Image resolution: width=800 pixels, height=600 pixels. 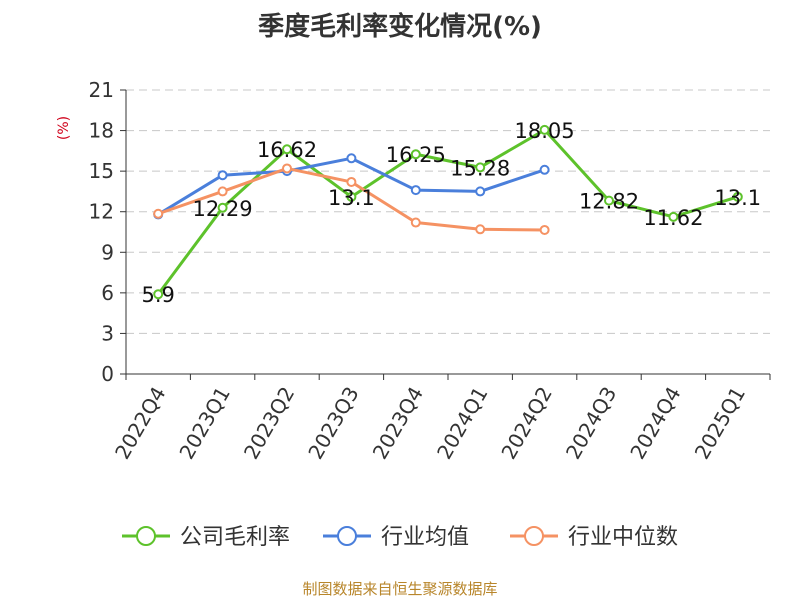 What do you see at coordinates (101, 90) in the screenshot?
I see `y-tick-label: 21` at bounding box center [101, 90].